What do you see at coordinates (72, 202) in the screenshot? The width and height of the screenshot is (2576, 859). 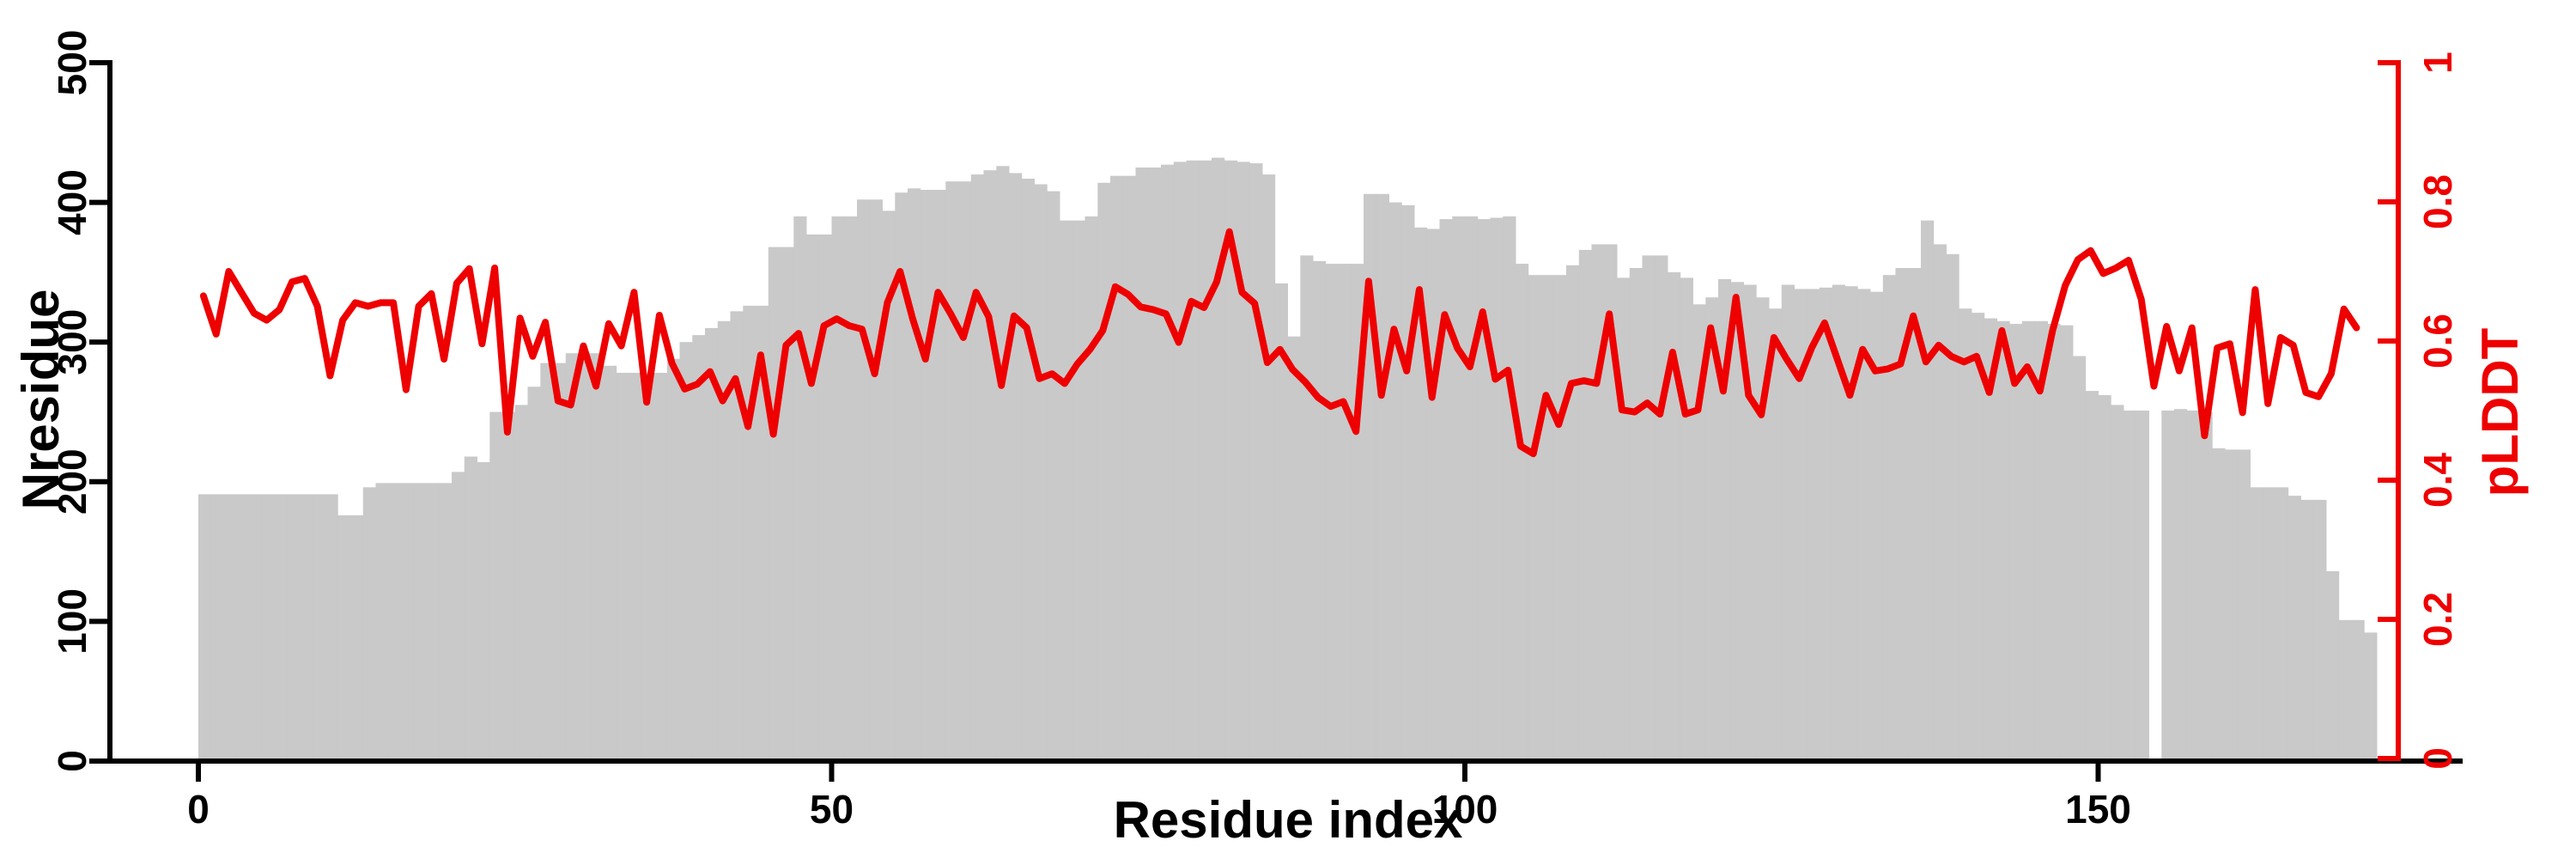 I see `y-left-tick-label: 400` at bounding box center [72, 202].